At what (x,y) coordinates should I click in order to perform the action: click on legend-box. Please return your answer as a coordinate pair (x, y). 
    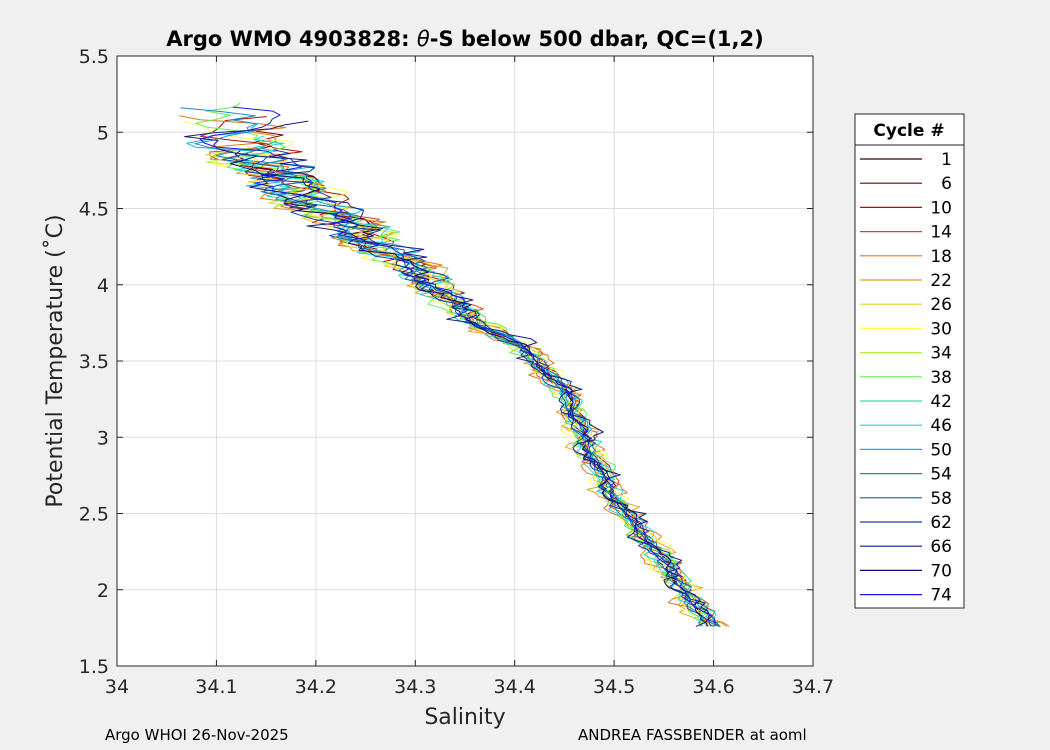
    Looking at the image, I should click on (909, 361).